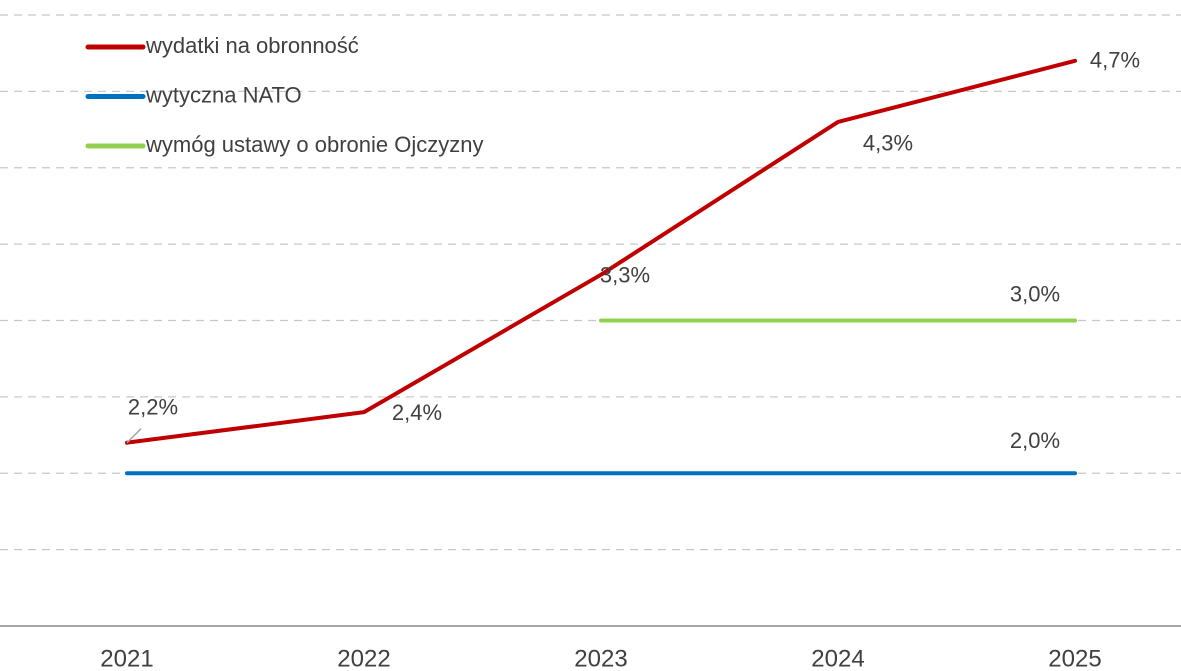 This screenshot has width=1181, height=671. What do you see at coordinates (1115, 60) in the screenshot?
I see `data-label: 4,7%` at bounding box center [1115, 60].